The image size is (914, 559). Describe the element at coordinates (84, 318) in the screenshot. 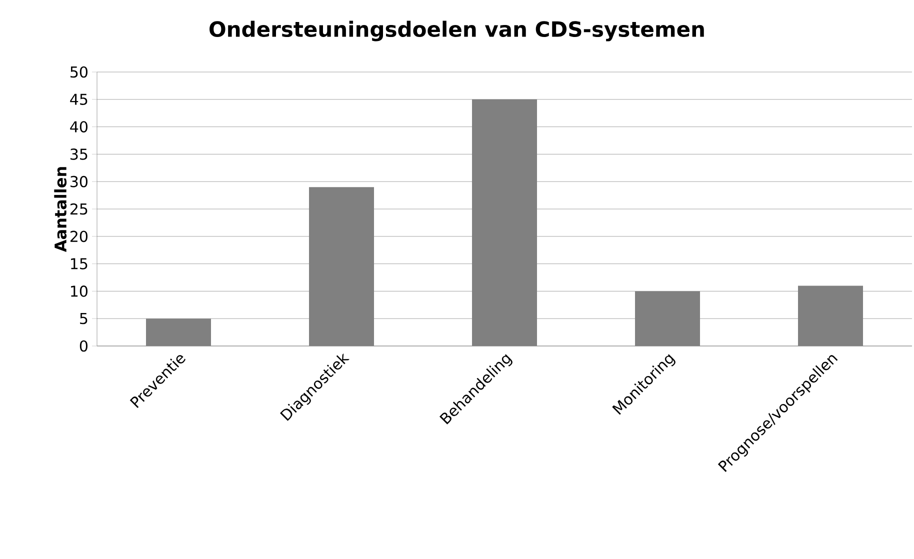

I see `y-tick-label: 5` at that location.